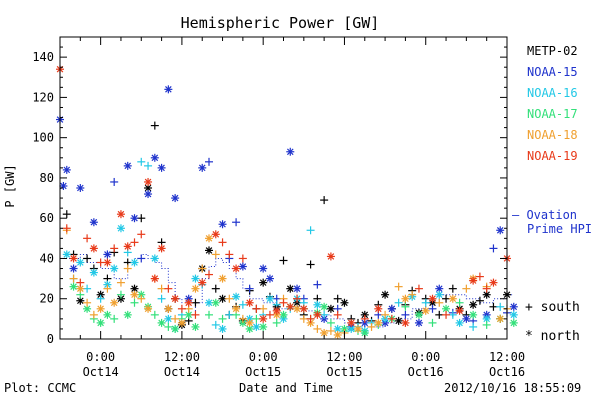  Describe the element at coordinates (10, 185) in the screenshot. I see `y-axis-label: P [GW]` at that location.